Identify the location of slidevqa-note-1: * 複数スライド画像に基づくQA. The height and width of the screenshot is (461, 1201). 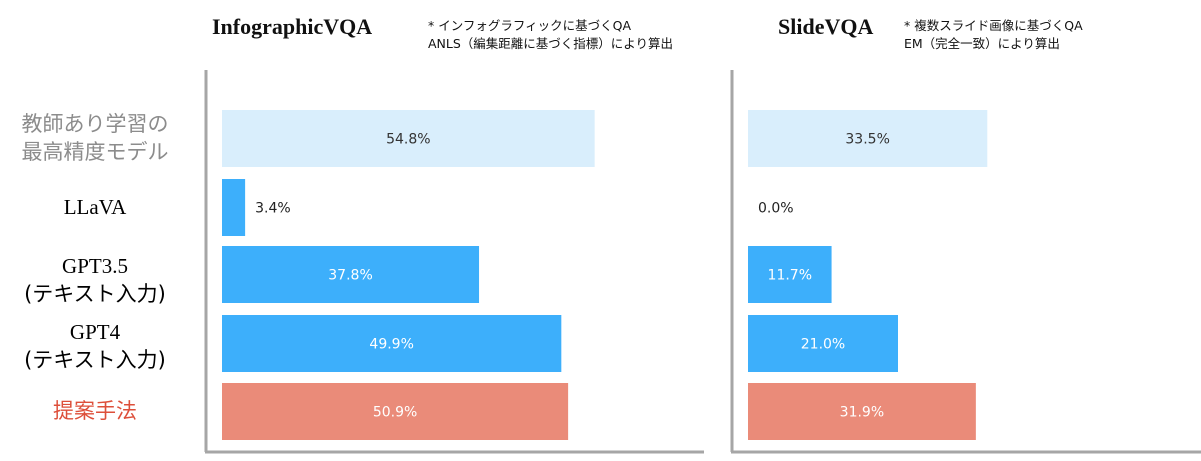
(993, 25).